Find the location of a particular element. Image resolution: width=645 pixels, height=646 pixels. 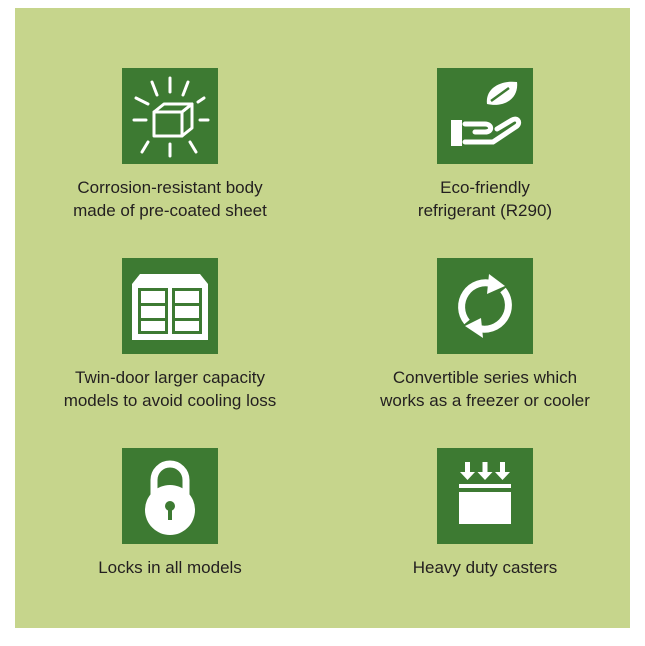

label-line: Twin-door larger capacity is located at coordinates (170, 377).